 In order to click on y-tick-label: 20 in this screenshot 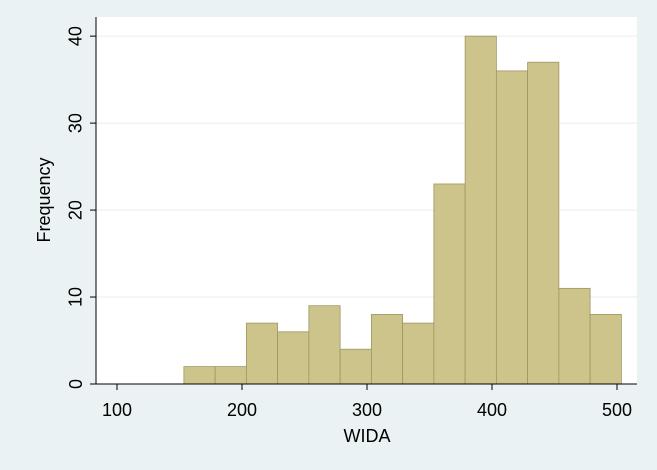, I will do `click(76, 210)`.